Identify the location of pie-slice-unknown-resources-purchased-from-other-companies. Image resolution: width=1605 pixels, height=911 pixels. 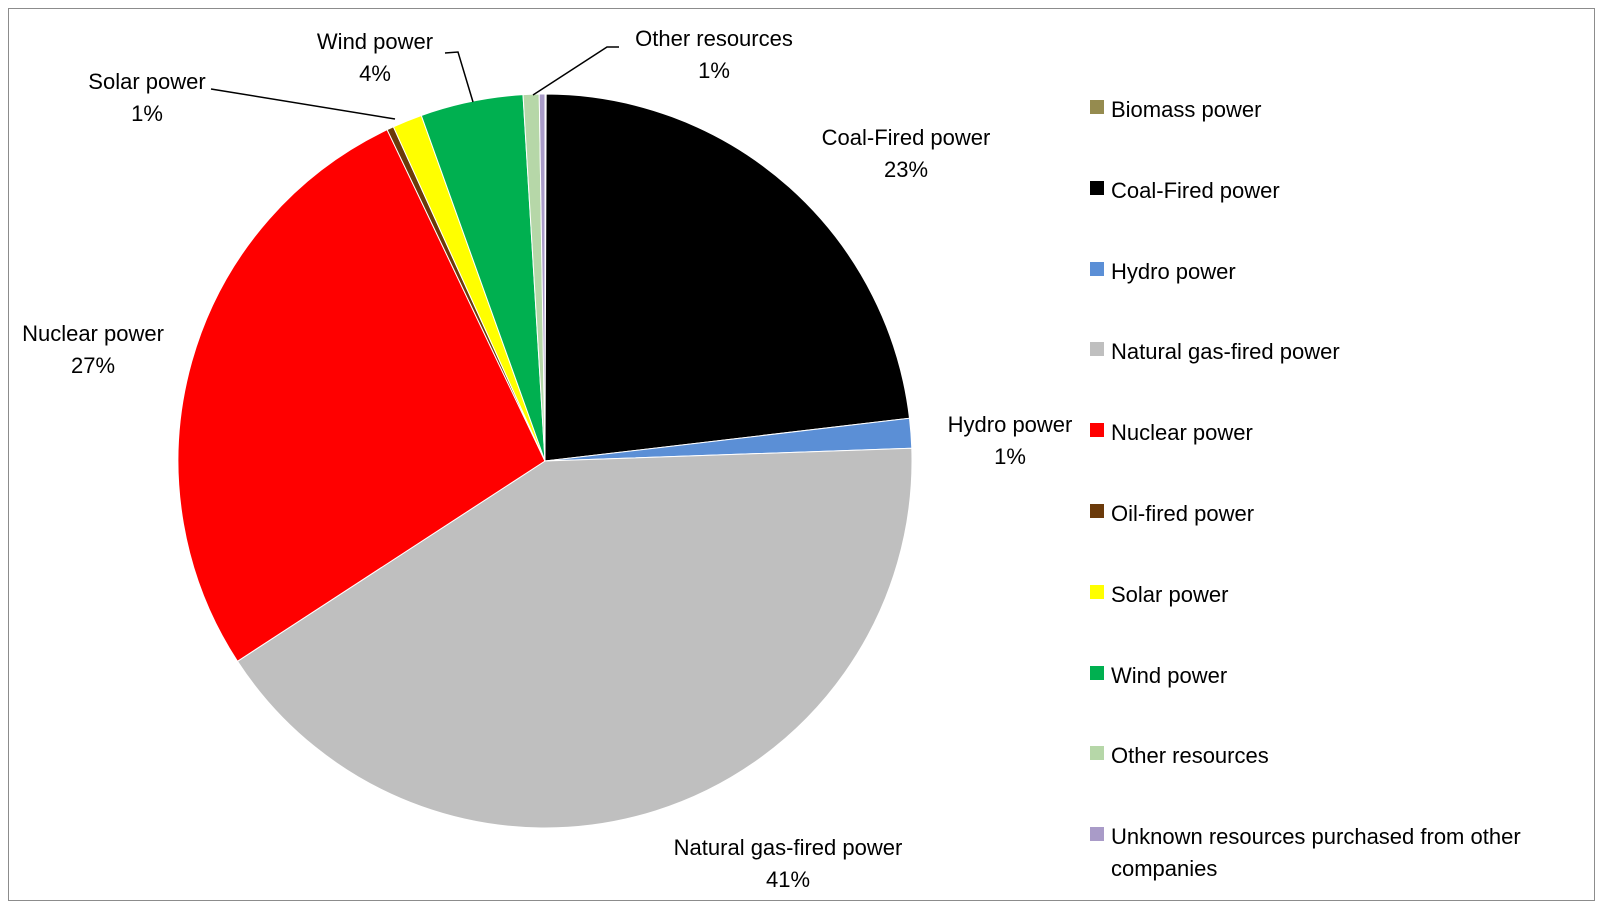
(542, 277).